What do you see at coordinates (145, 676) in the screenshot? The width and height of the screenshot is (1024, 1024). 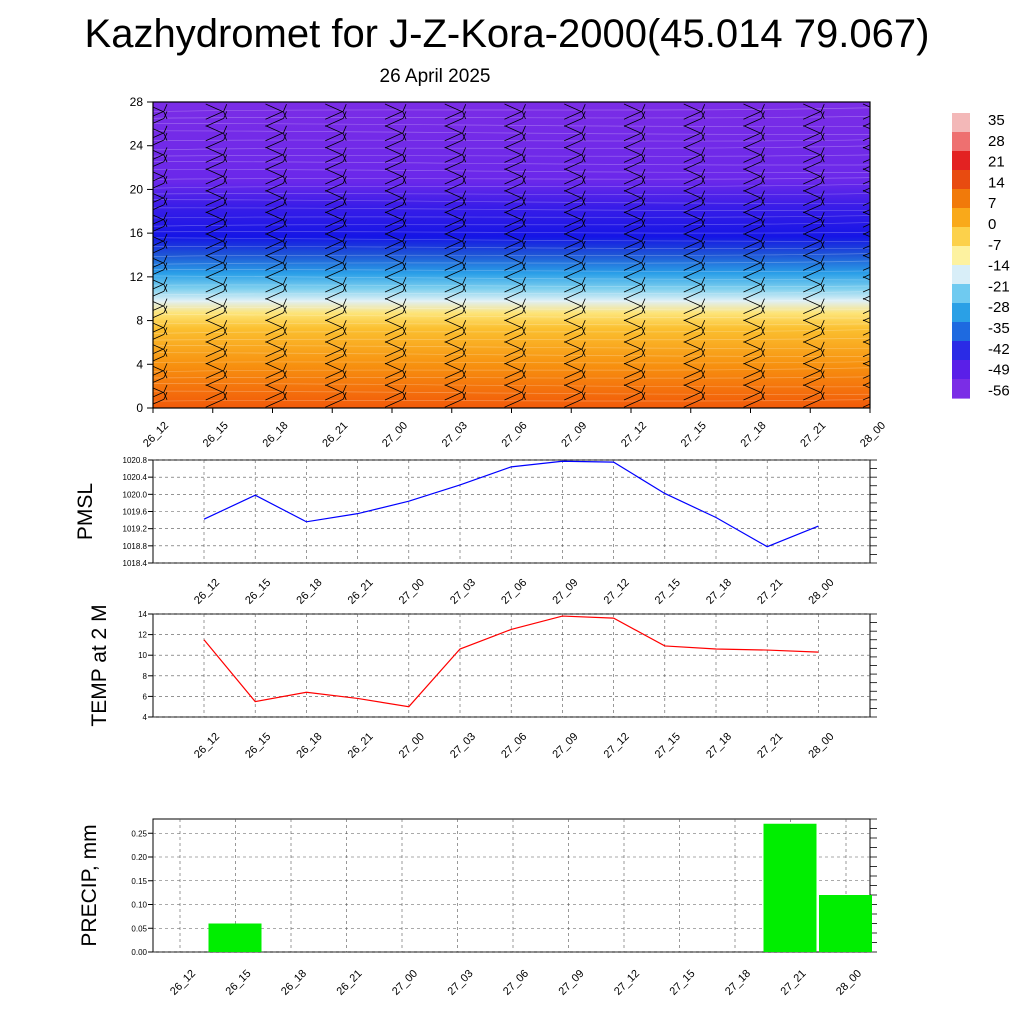 I see `y-tick-label: 8` at bounding box center [145, 676].